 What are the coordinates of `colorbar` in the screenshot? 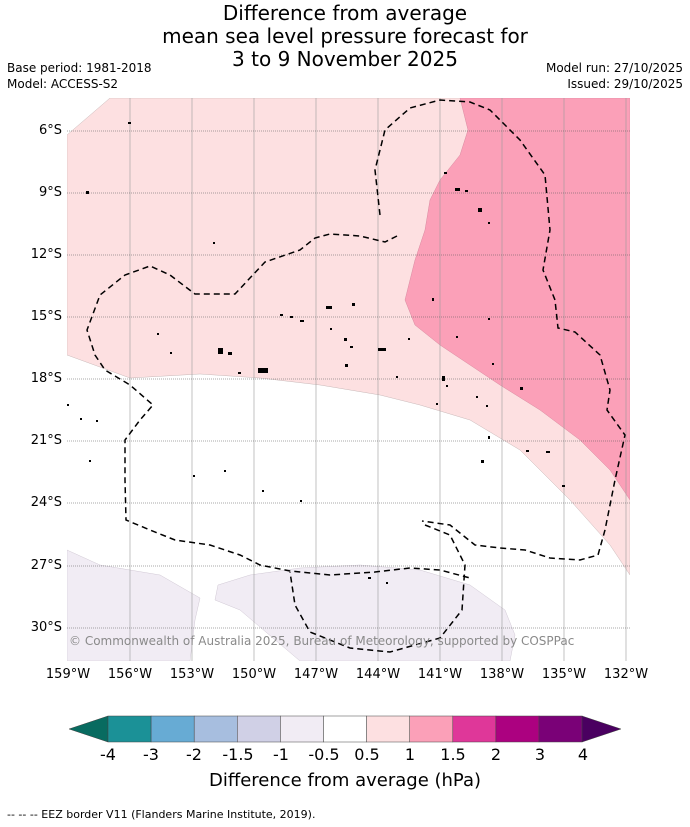 It's located at (345, 729).